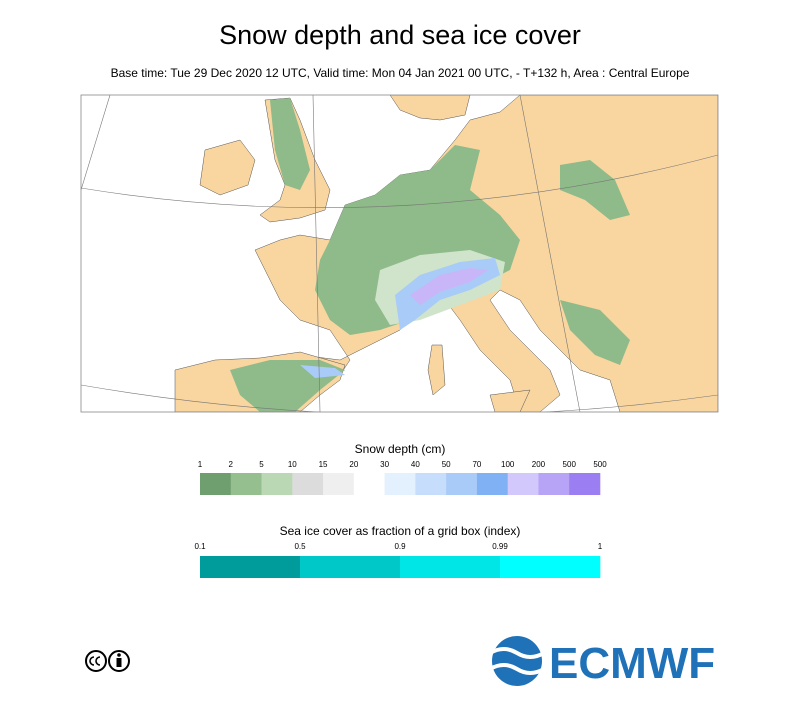 The height and width of the screenshot is (725, 800). Describe the element at coordinates (508, 464) in the screenshot. I see `legend-tick-label: 100` at that location.